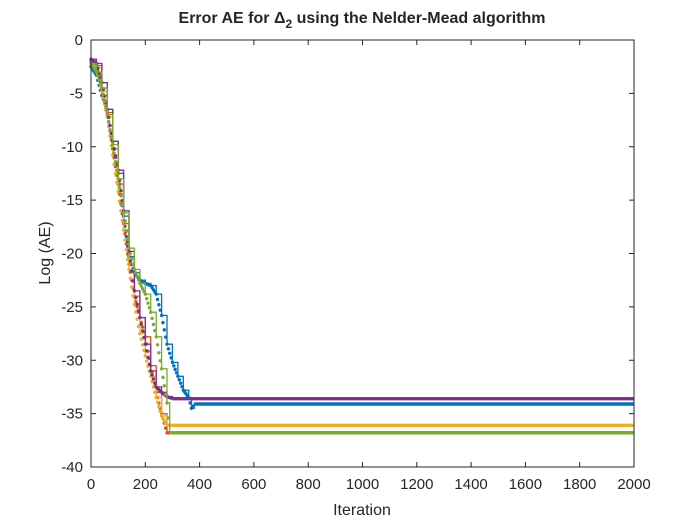  I want to click on x-tick-label: 0, so click(91, 484).